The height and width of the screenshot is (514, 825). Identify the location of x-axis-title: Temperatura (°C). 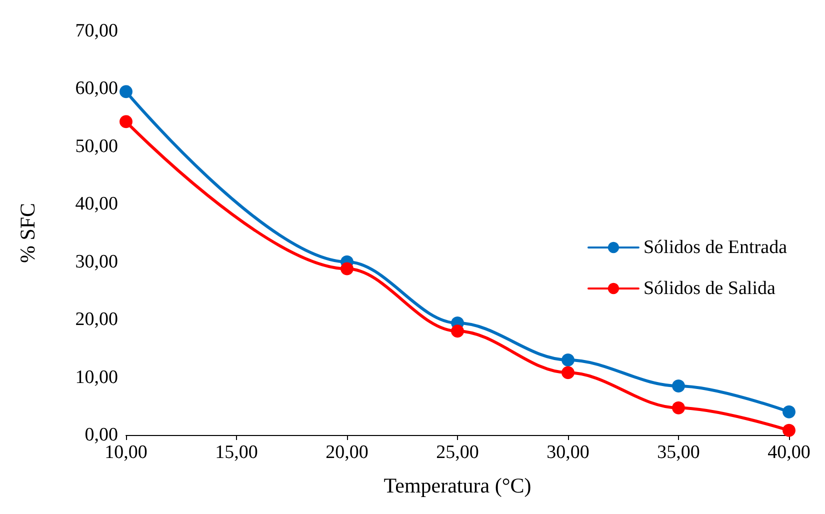
(458, 486).